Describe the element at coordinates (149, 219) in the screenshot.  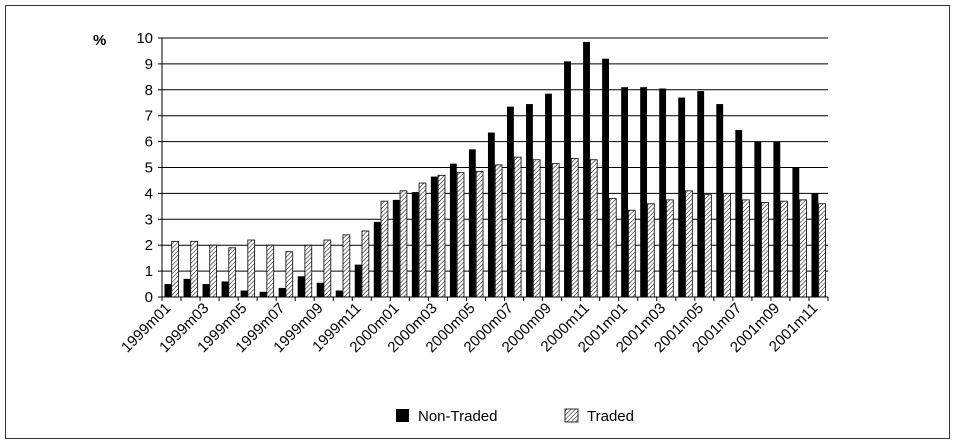
I see `y-tick-label: 3` at that location.